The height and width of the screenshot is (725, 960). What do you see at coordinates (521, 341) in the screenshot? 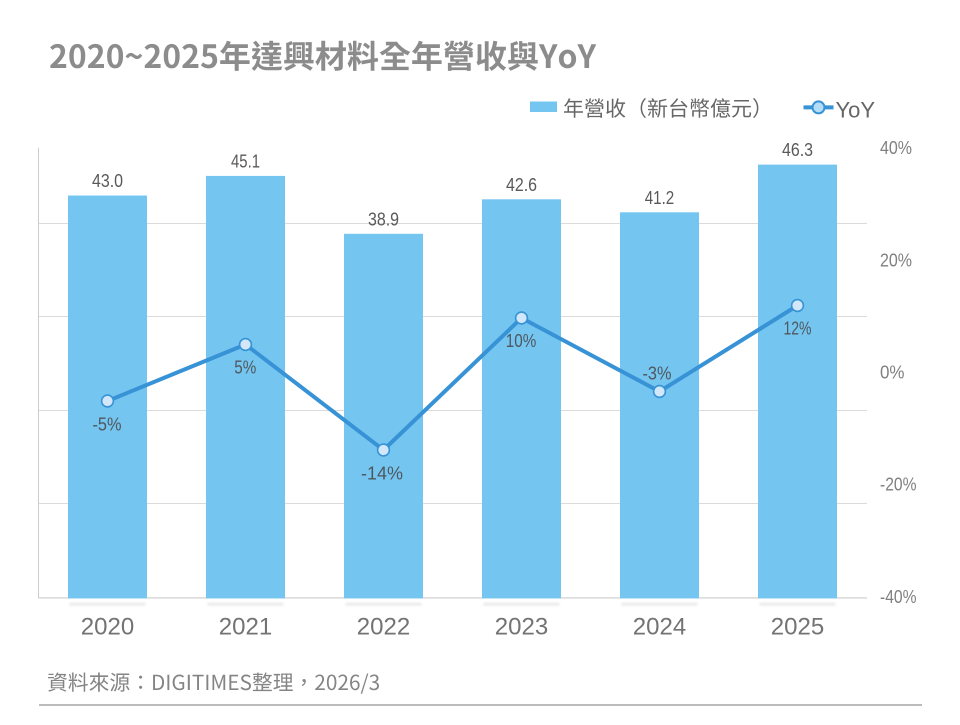
I see `svg-text: 10%` at bounding box center [521, 341].